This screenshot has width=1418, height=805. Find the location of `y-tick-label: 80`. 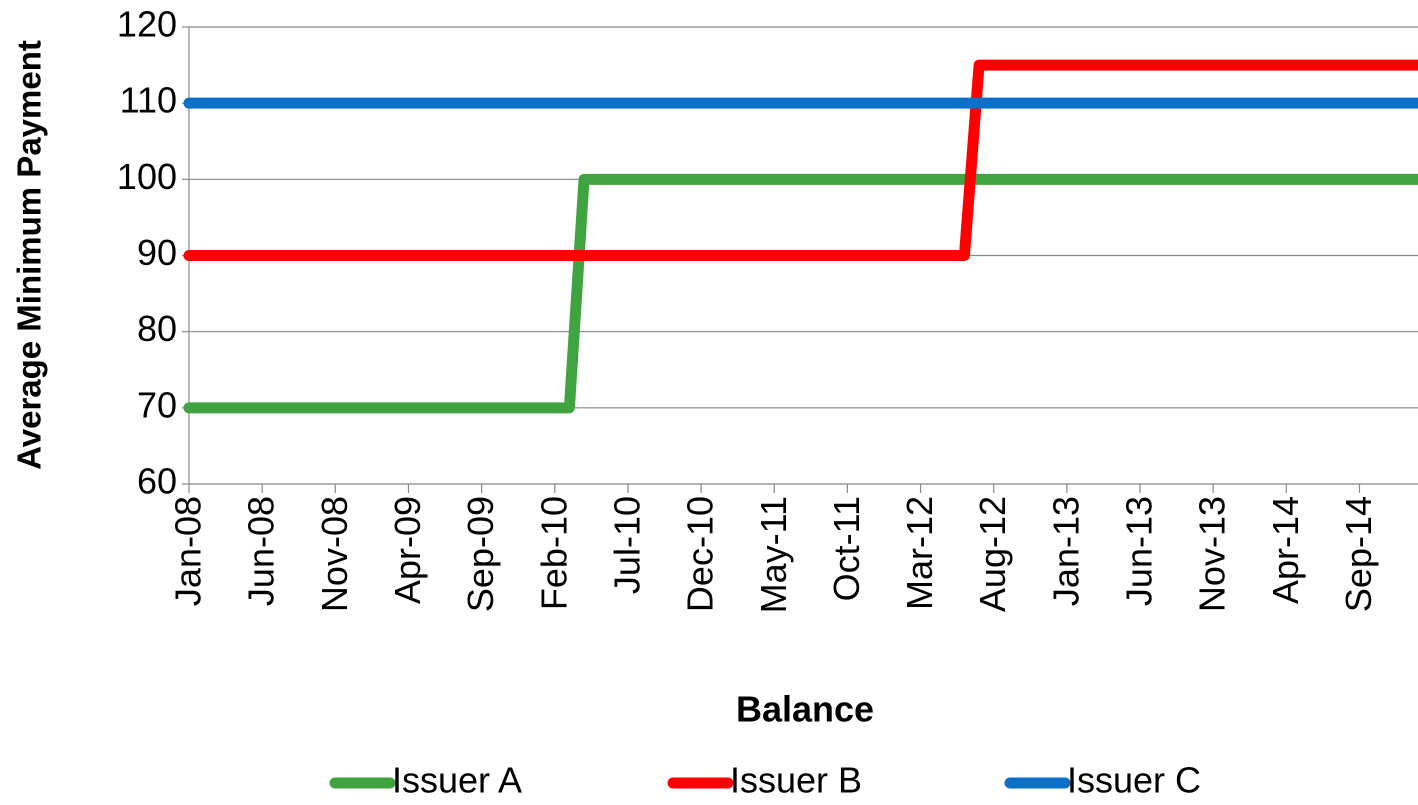

y-tick-label: 80 is located at coordinates (157, 328).